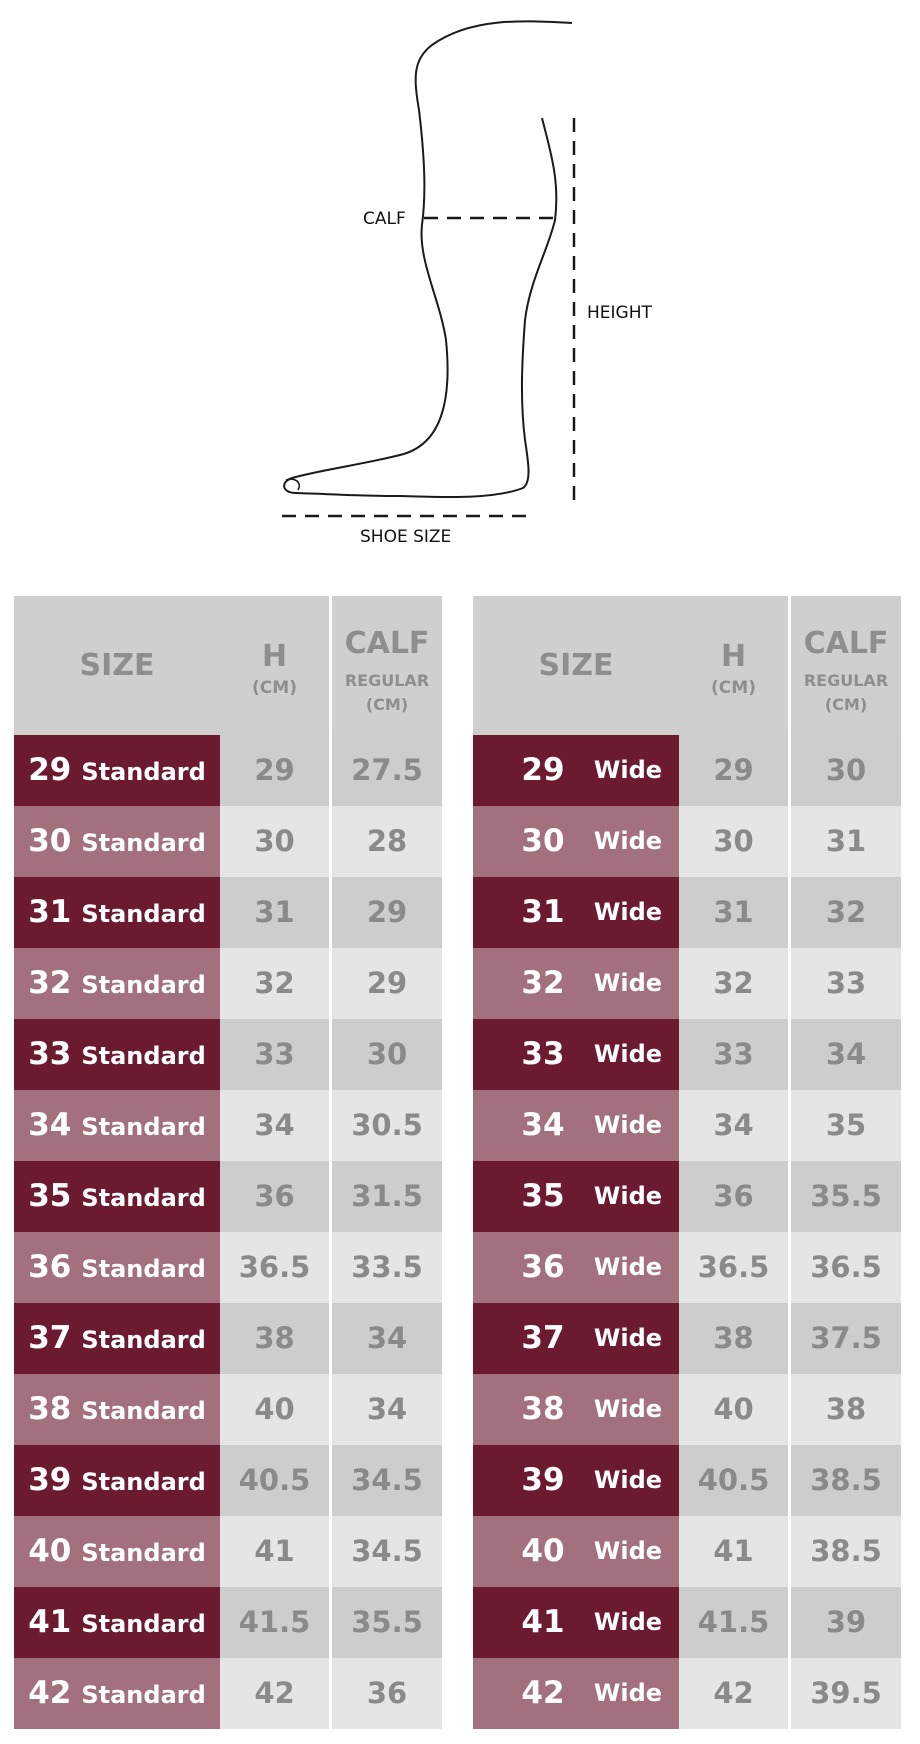  What do you see at coordinates (387, 770) in the screenshot?
I see `calf-cell: 27.5` at bounding box center [387, 770].